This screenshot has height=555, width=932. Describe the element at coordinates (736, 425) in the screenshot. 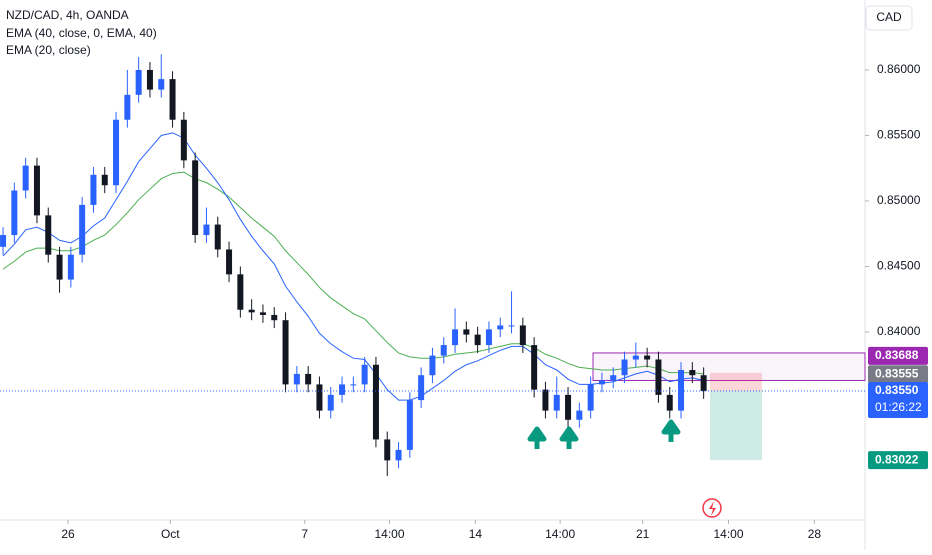

I see `target-zone` at that location.